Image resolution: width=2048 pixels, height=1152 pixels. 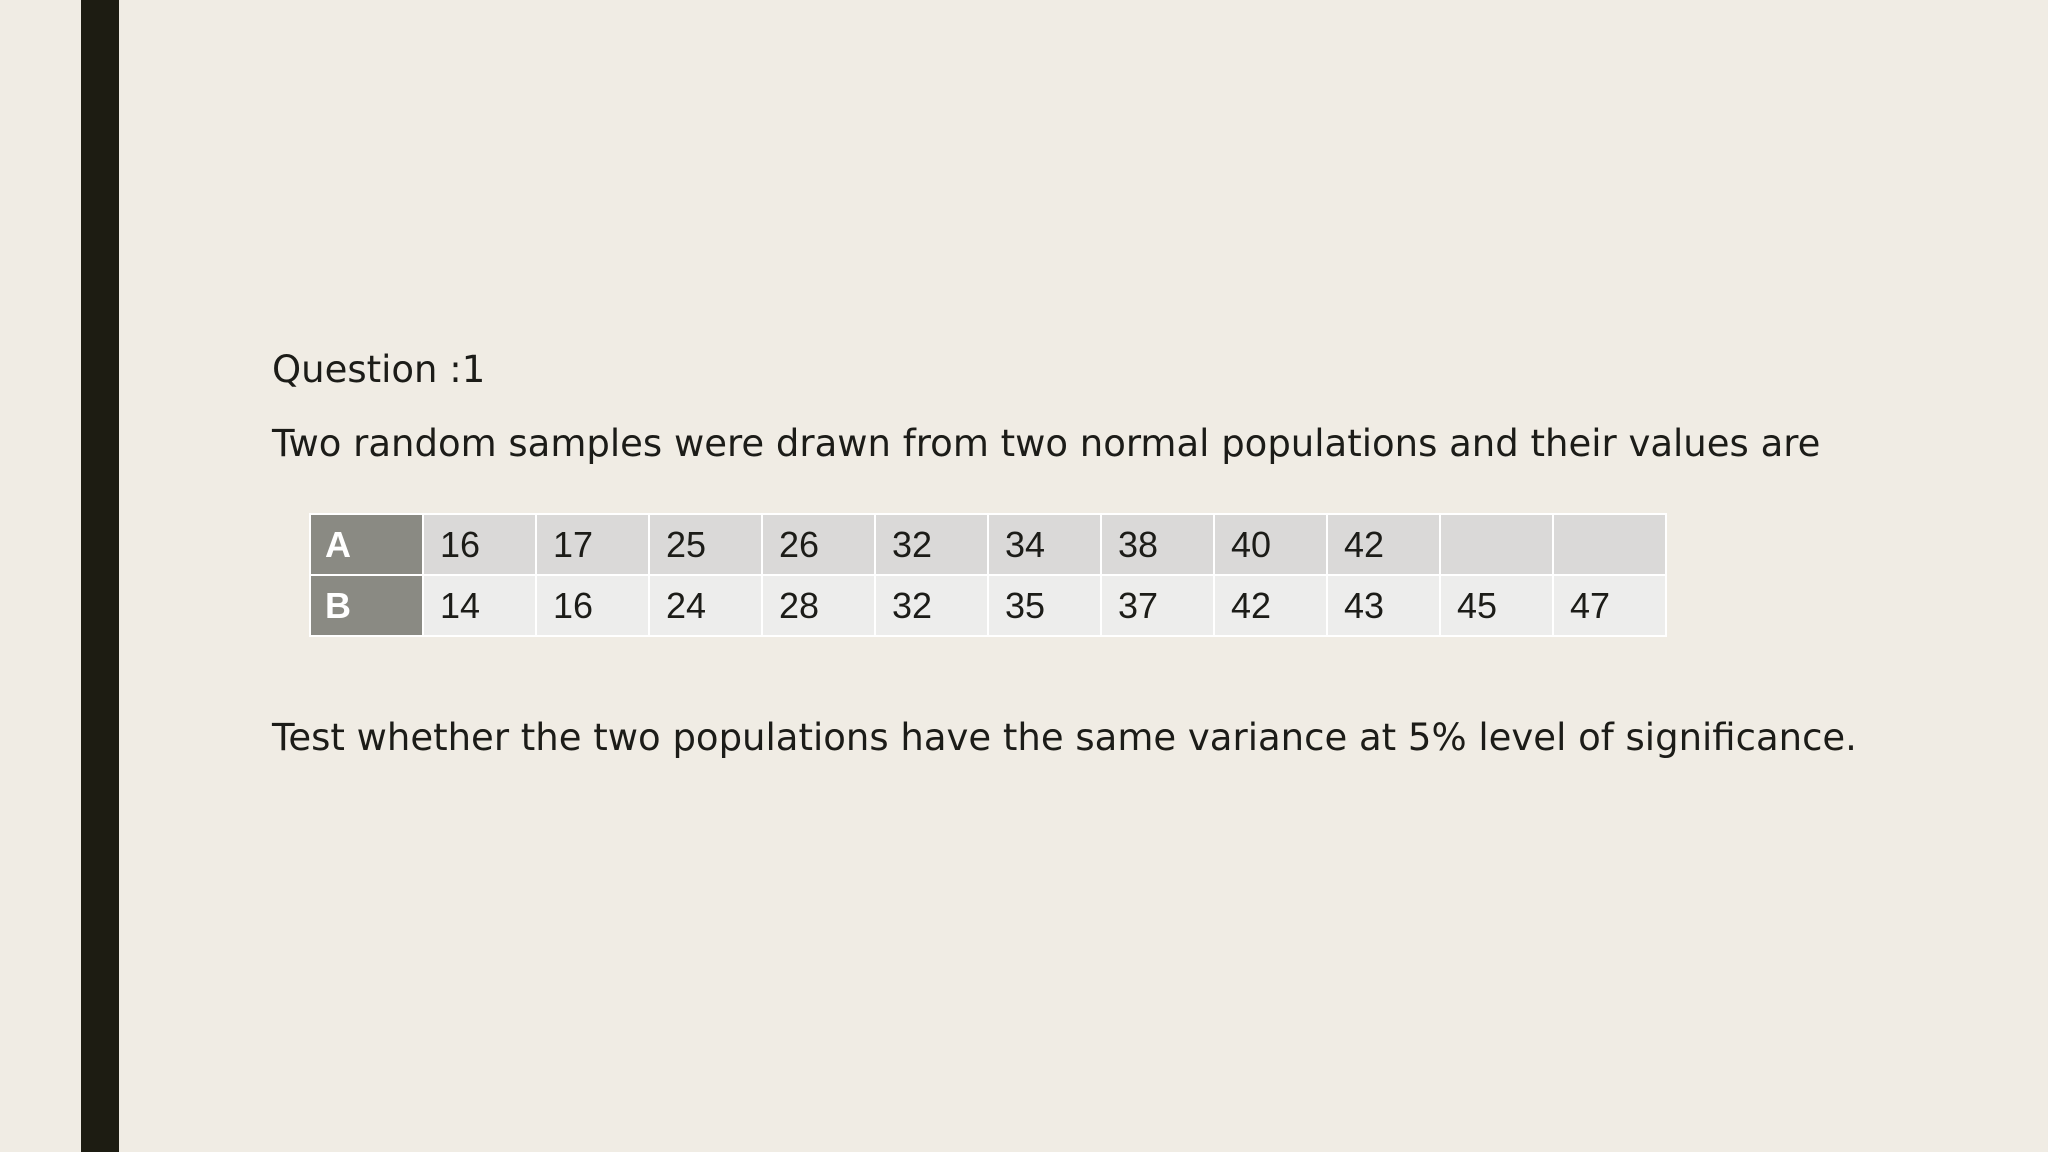 I want to click on table-cell: 24, so click(x=705, y=605).